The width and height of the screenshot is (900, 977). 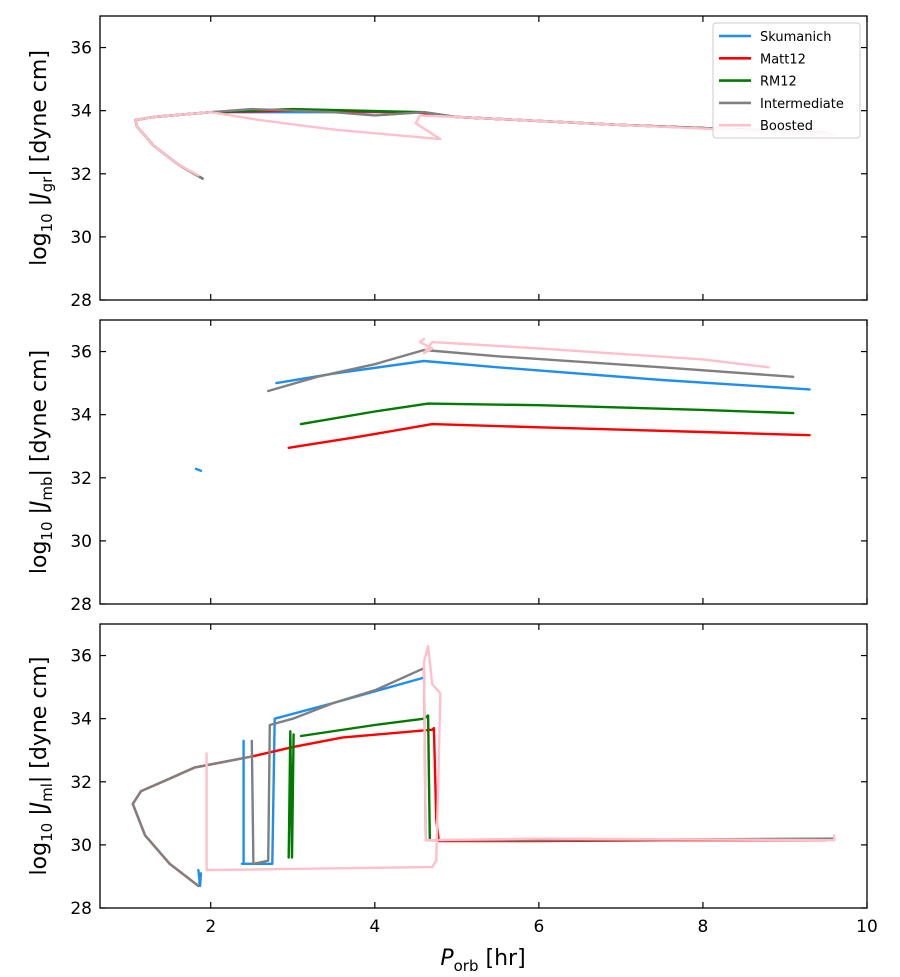 What do you see at coordinates (41, 158) in the screenshot?
I see `ylabel-top: log10 |Jgr| [dyne cm]` at bounding box center [41, 158].